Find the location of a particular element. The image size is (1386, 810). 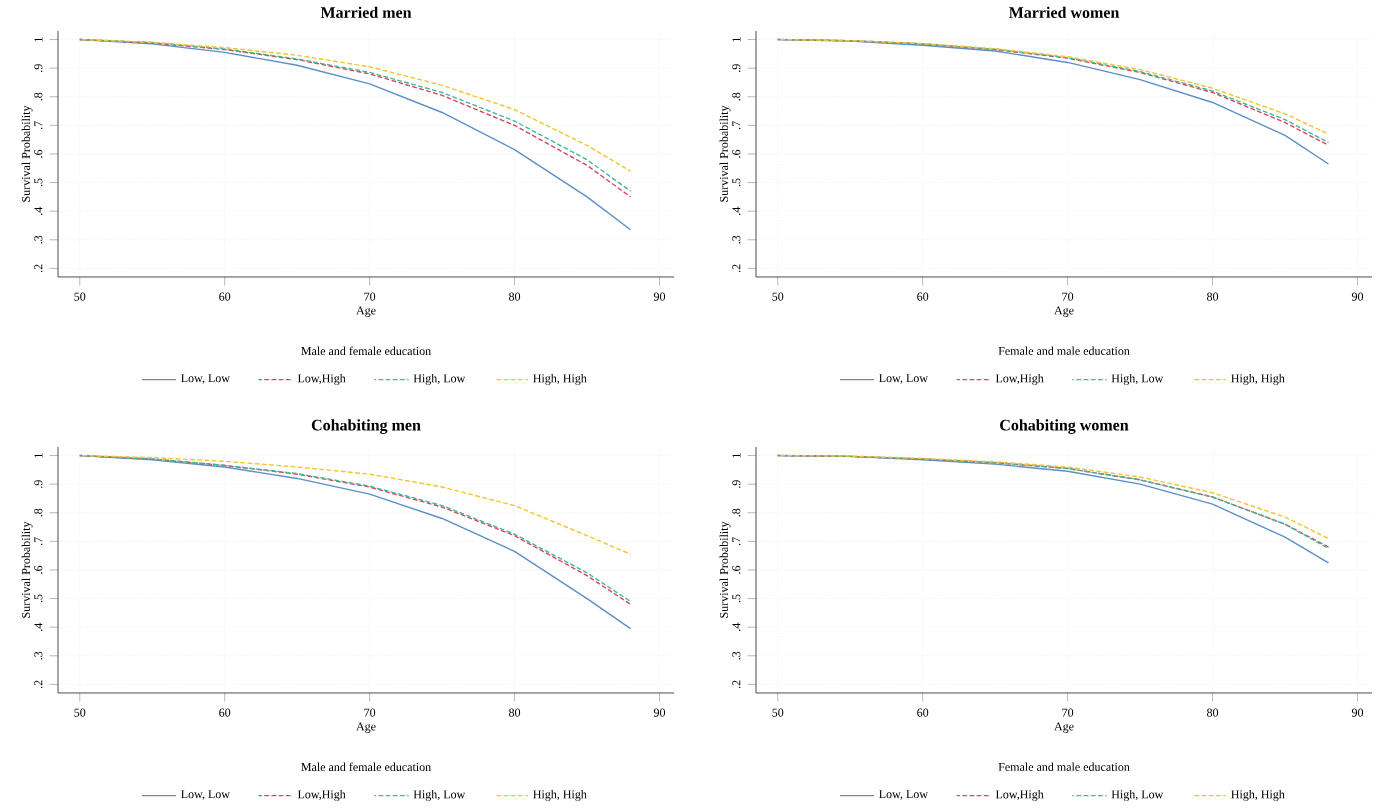

chart-title: Cohabiting men is located at coordinates (366, 427).